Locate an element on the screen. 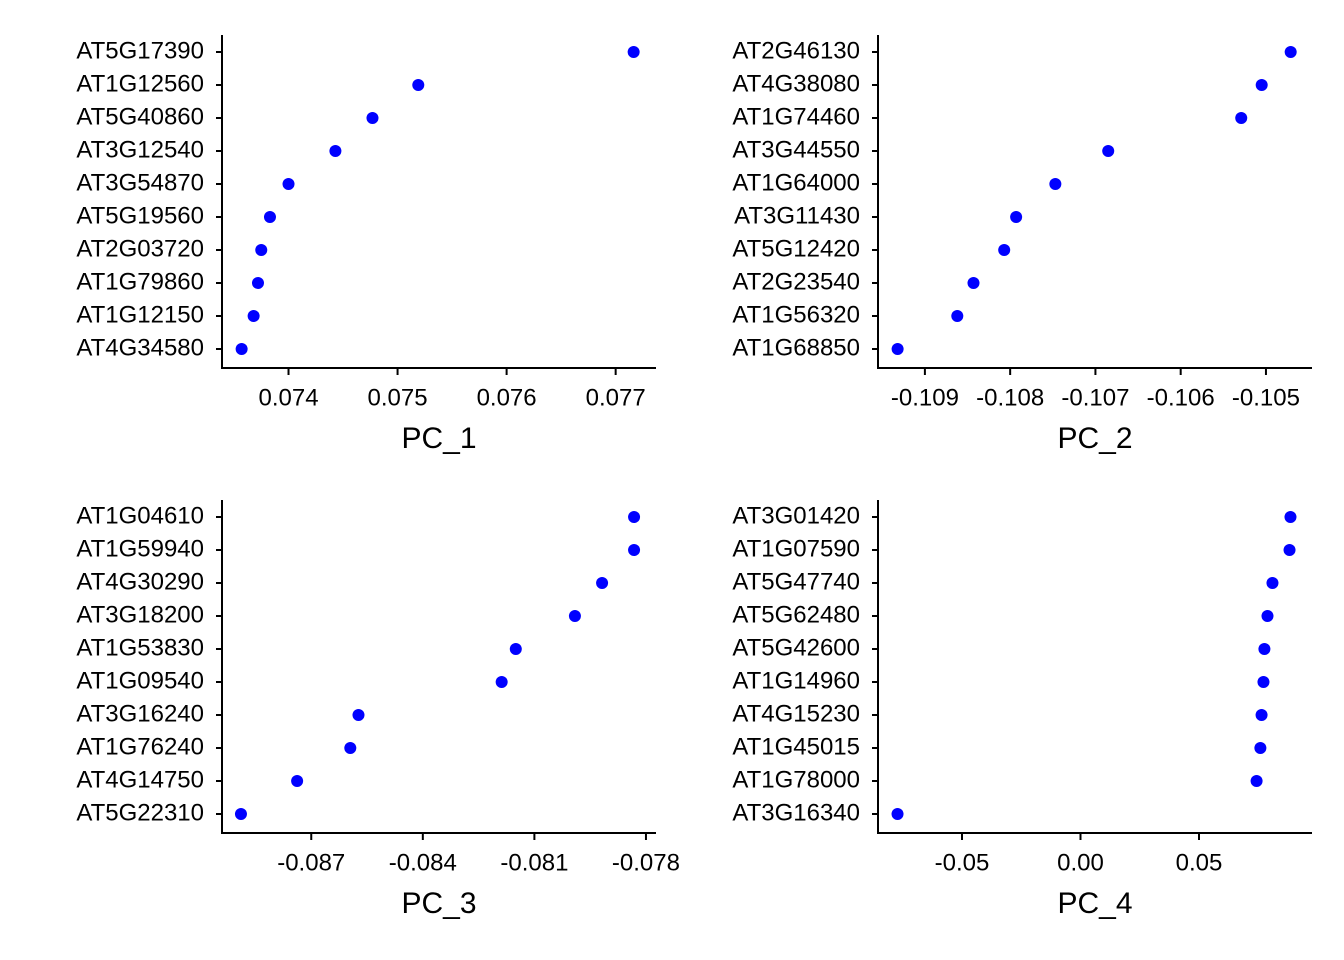 The image size is (1344, 960). y-tick-label: AT3G44550 is located at coordinates (796, 149).